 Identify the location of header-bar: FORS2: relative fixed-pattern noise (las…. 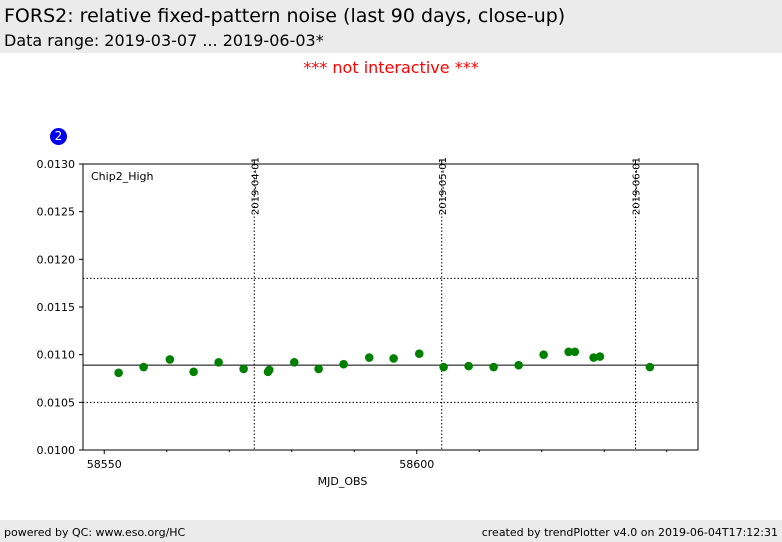
(391, 26).